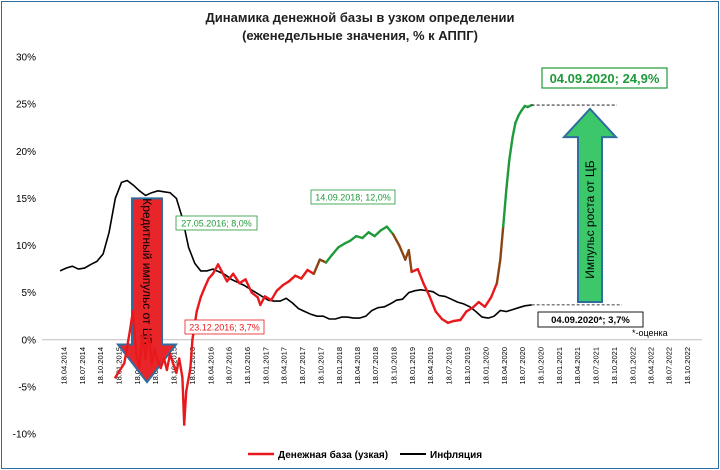 The image size is (720, 470). Describe the element at coordinates (284, 366) in the screenshot. I see `x-tick-label: 18.04.2017` at that location.